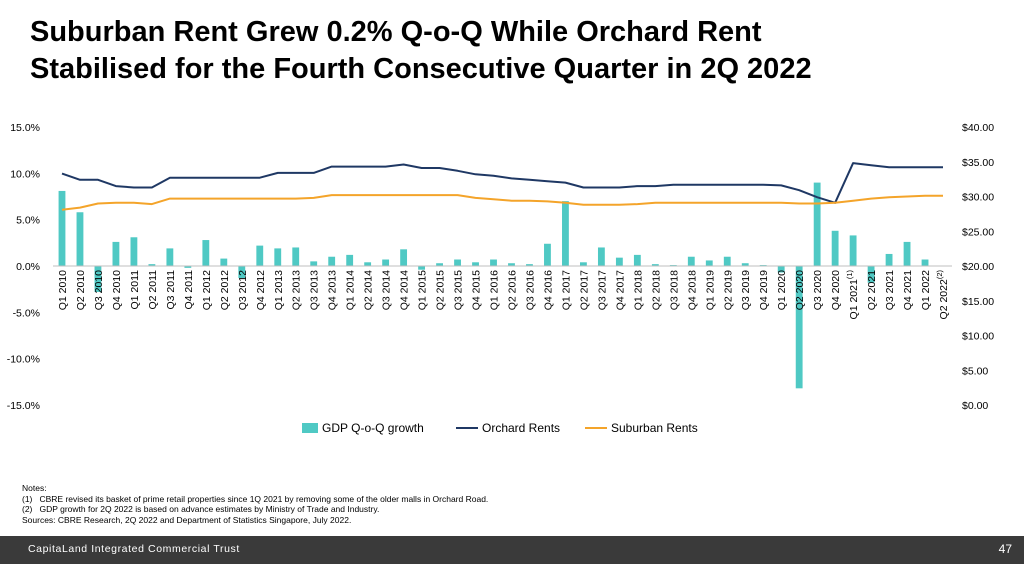 This screenshot has width=1024, height=564. What do you see at coordinates (872, 290) in the screenshot?
I see `x-axis-tick: Q2 2021` at bounding box center [872, 290].